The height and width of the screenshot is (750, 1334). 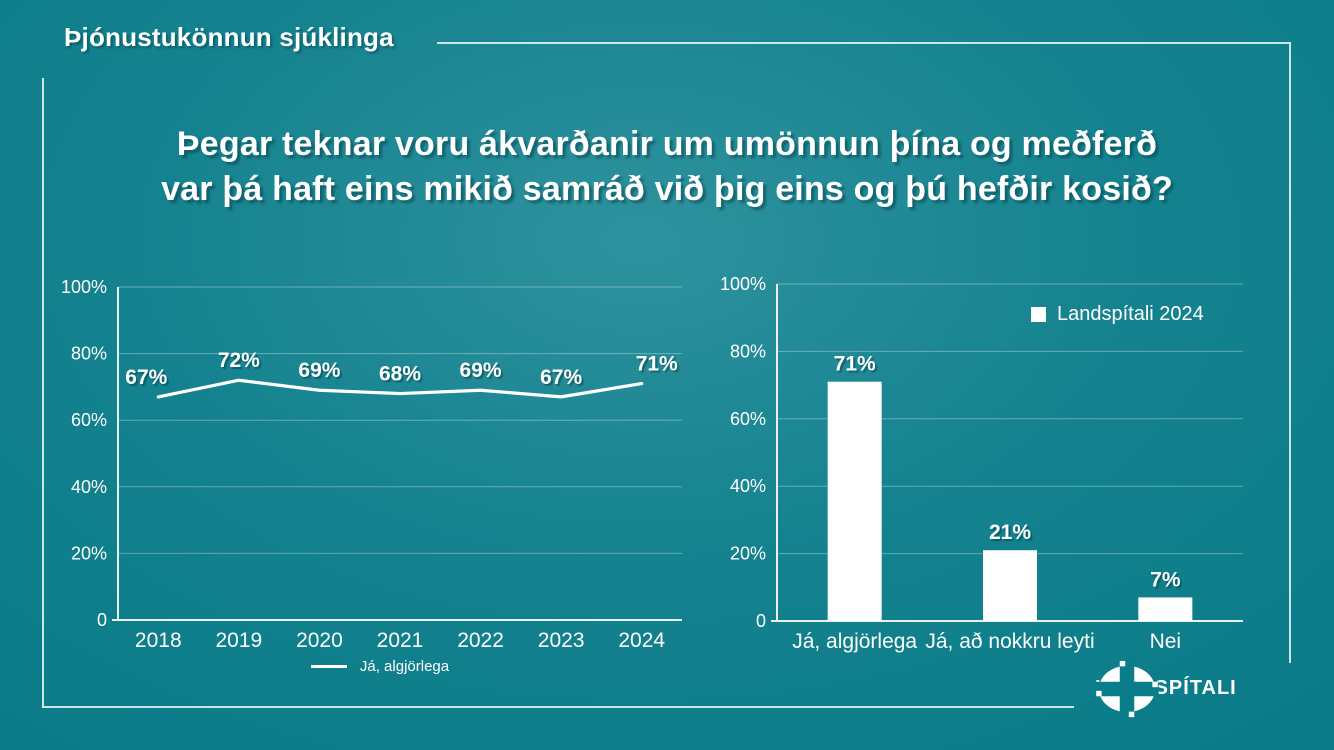 I want to click on x-tick-label: Já, að nokkru leyti, so click(x=1009, y=641).